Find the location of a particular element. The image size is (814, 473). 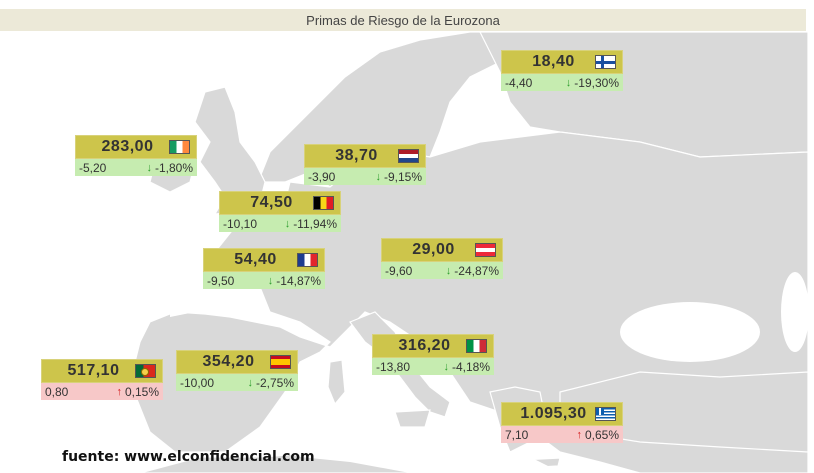

change-percent: -14,87% is located at coordinates (298, 280).